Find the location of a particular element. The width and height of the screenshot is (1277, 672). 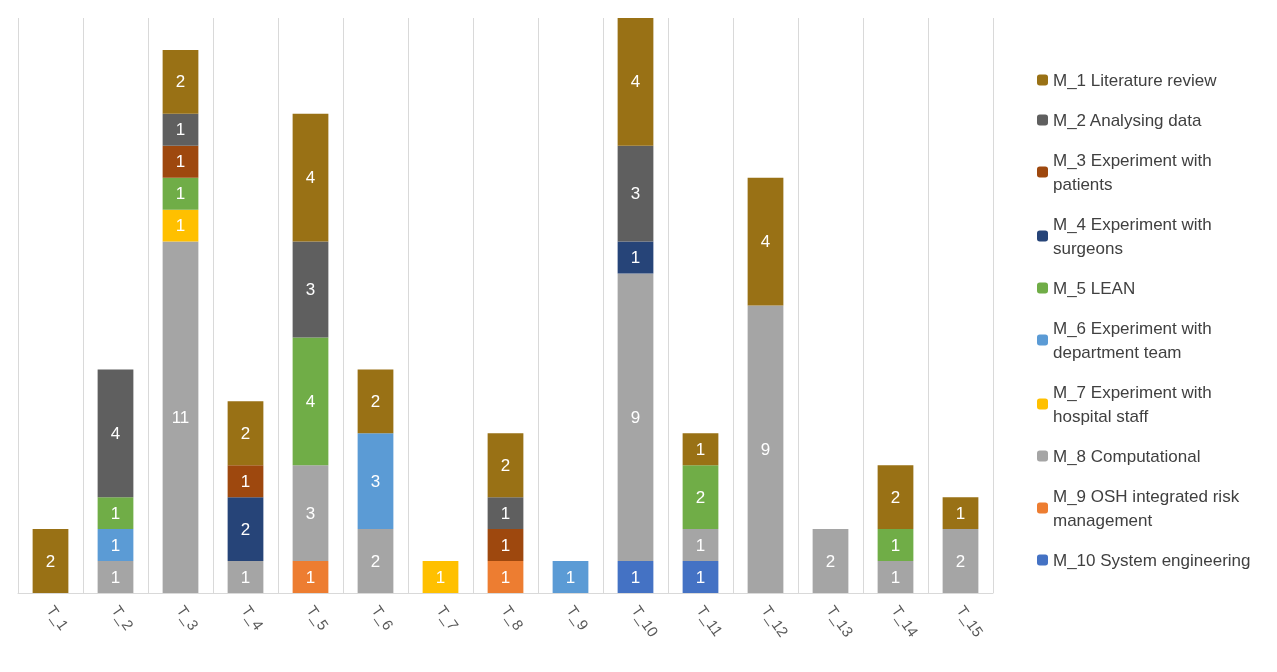

legend-label: M_8 Computational is located at coordinates (1127, 456).